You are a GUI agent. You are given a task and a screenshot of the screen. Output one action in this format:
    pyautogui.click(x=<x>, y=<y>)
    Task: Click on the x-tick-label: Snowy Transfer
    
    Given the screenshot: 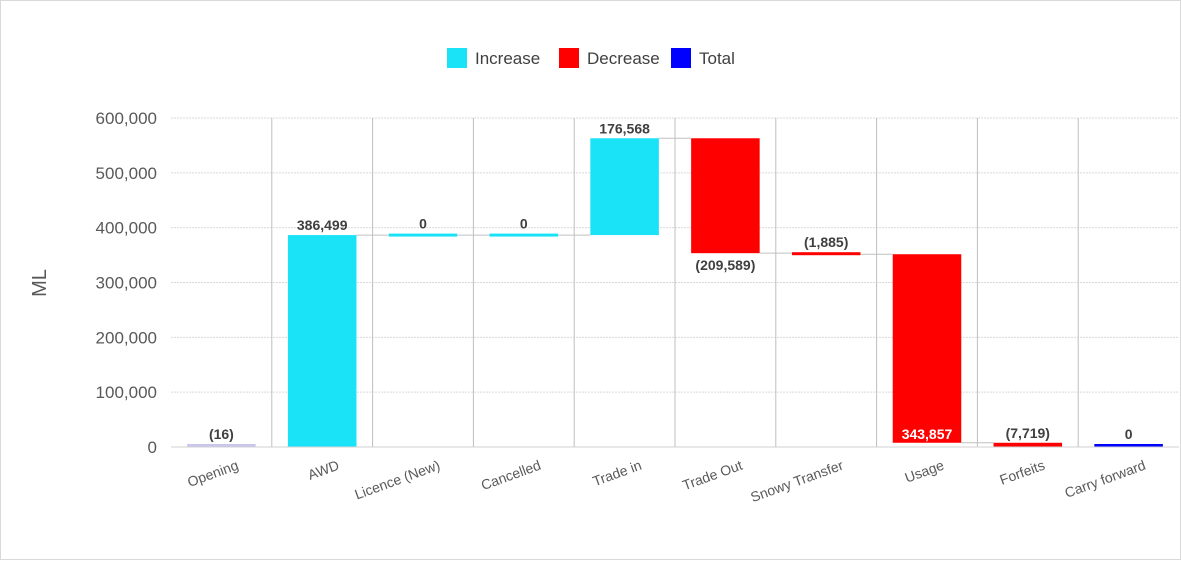 What is the action you would take?
    pyautogui.click(x=796, y=481)
    